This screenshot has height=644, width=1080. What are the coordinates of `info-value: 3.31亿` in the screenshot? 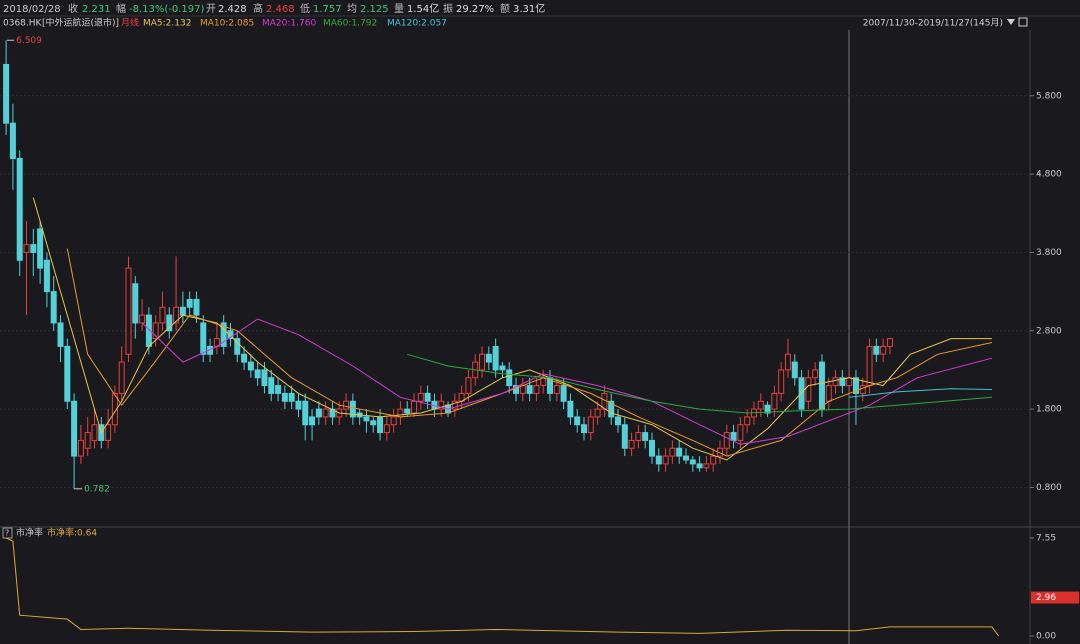 It's located at (529, 8).